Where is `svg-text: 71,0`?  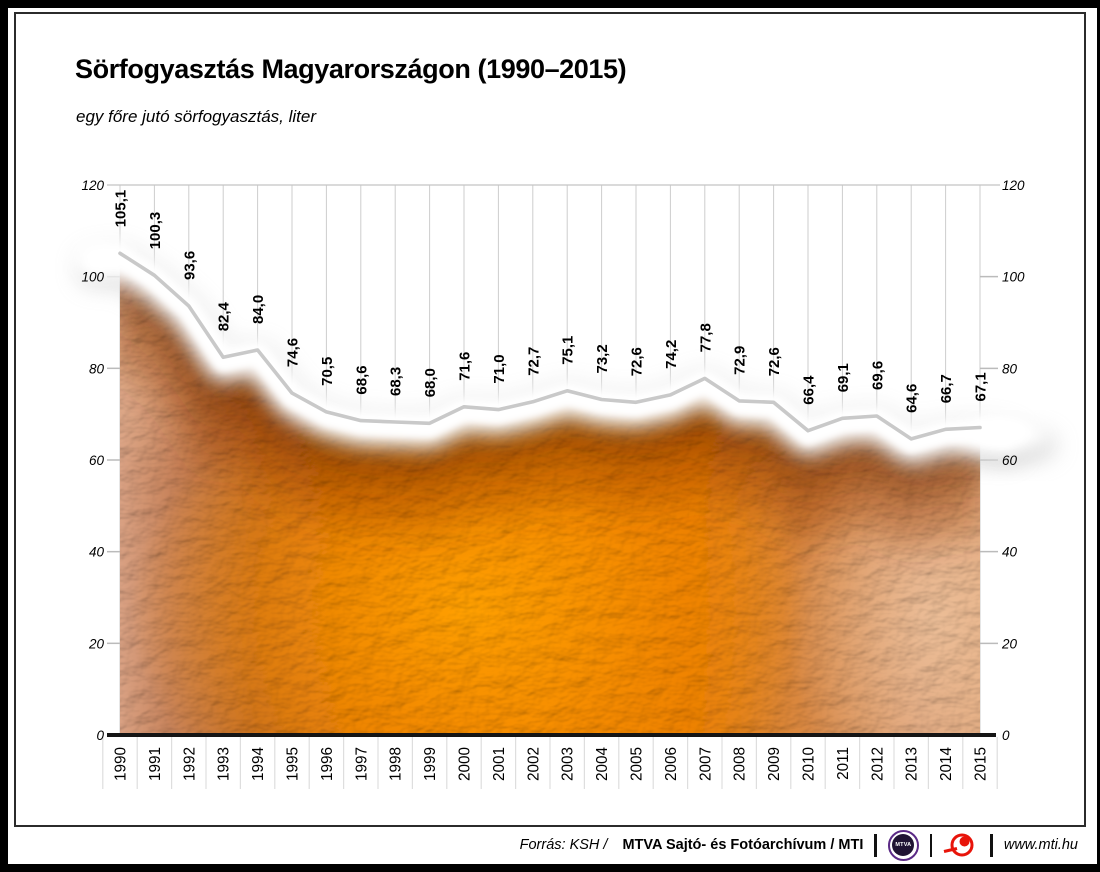
svg-text: 71,0 is located at coordinates (499, 368).